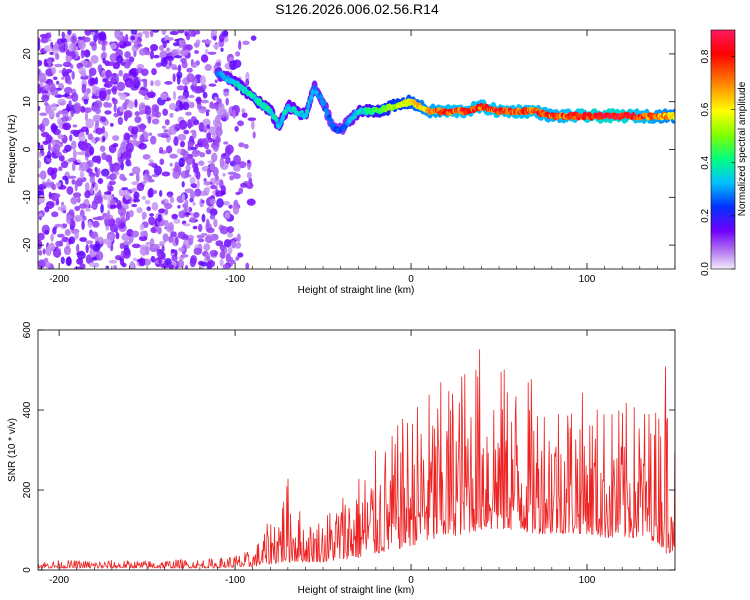  Describe the element at coordinates (235, 580) in the screenshot. I see `snr-x-tick-label: -100` at that location.